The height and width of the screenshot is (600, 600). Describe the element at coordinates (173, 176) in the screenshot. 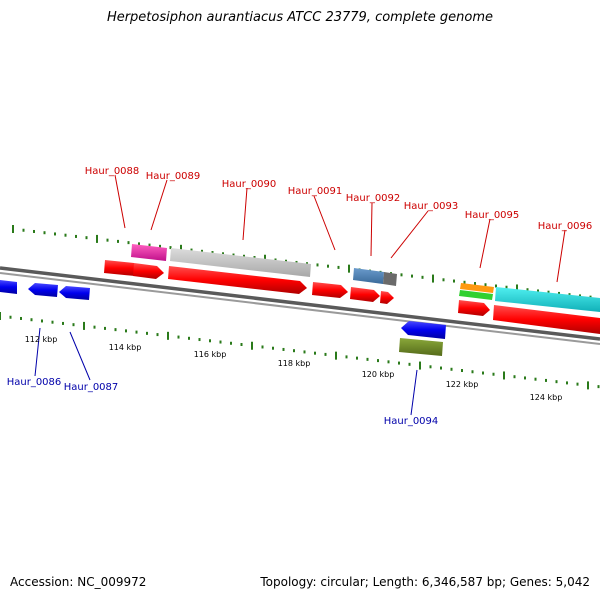

I see `gene-label: Haur_0089` at that location.